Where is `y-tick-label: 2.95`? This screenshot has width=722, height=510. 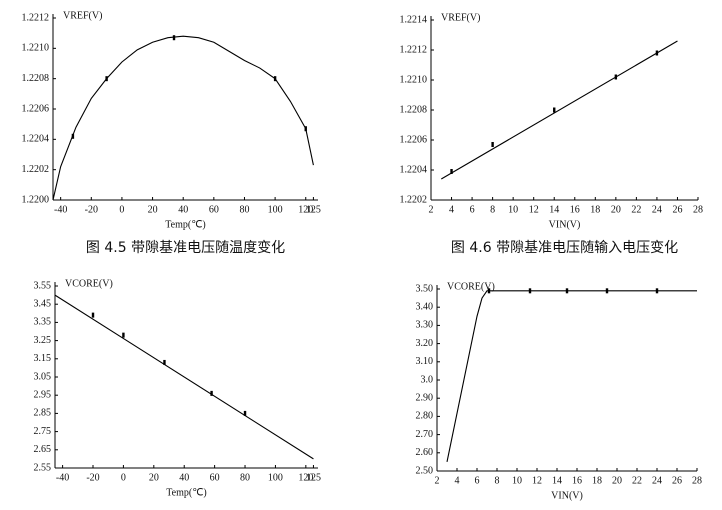 y-tick-label: 2.95 is located at coordinates (43, 394).